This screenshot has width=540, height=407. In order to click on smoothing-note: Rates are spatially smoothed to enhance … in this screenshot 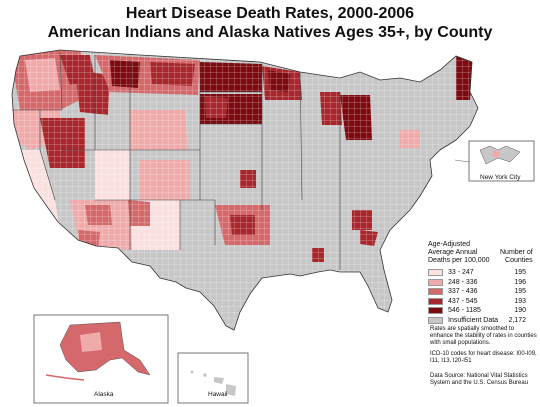, I will do `click(483, 336)`.